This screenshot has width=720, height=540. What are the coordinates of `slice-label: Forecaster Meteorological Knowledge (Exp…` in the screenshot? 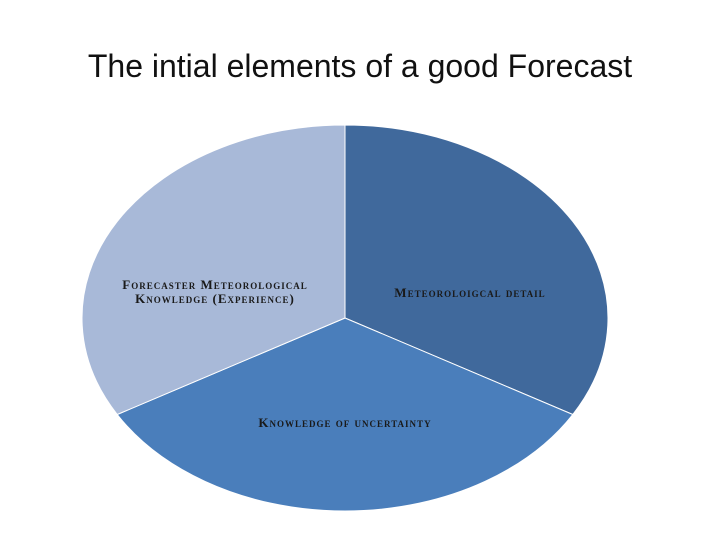 It's located at (215, 291).